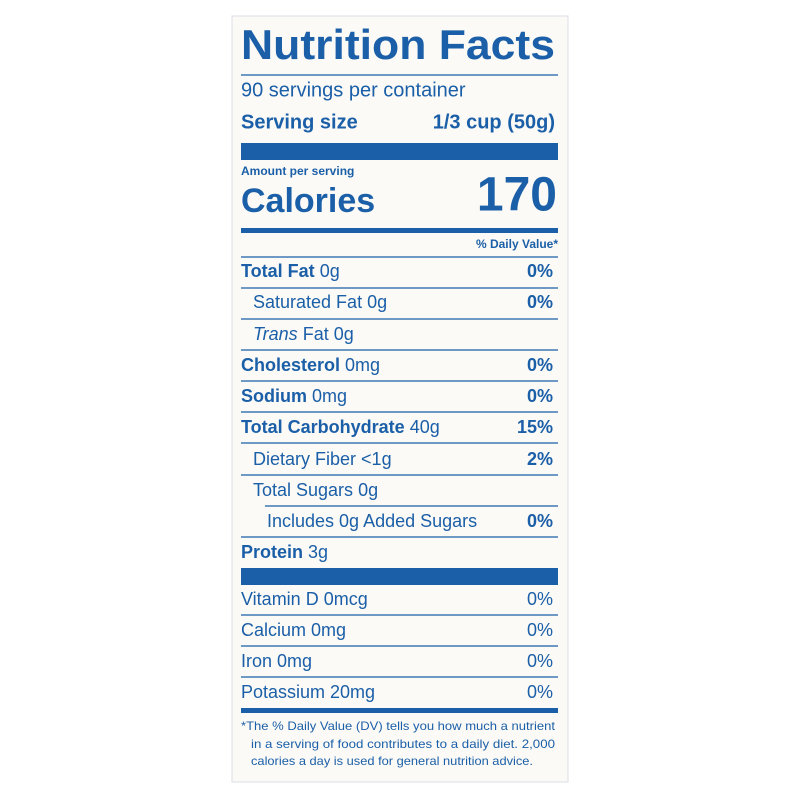 The image size is (800, 805). What do you see at coordinates (323, 427) in the screenshot?
I see `nutrient-name: Total Carbohydrate` at bounding box center [323, 427].